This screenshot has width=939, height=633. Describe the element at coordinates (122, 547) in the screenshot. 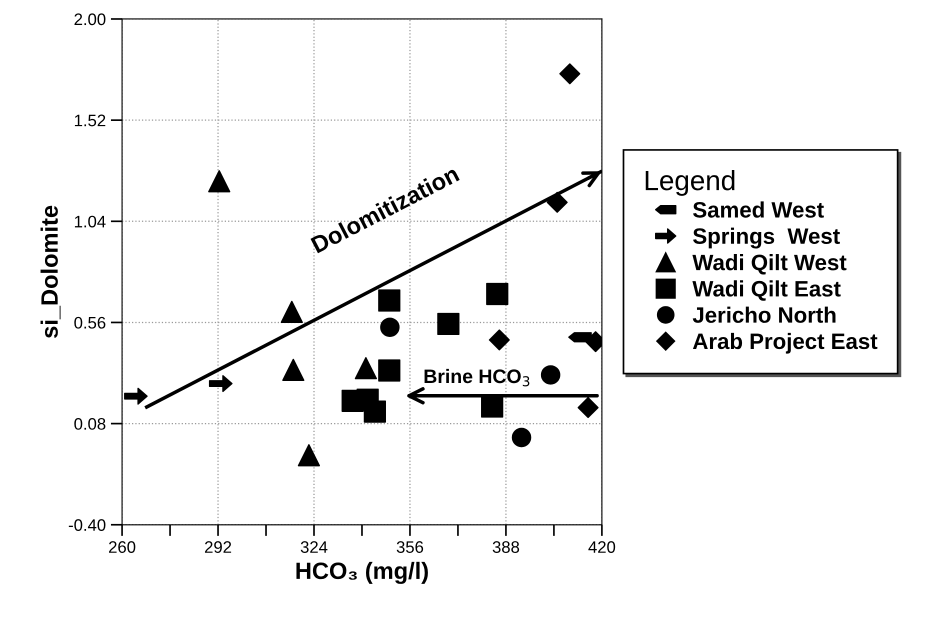

I see `x-tick-label: 260` at that location.